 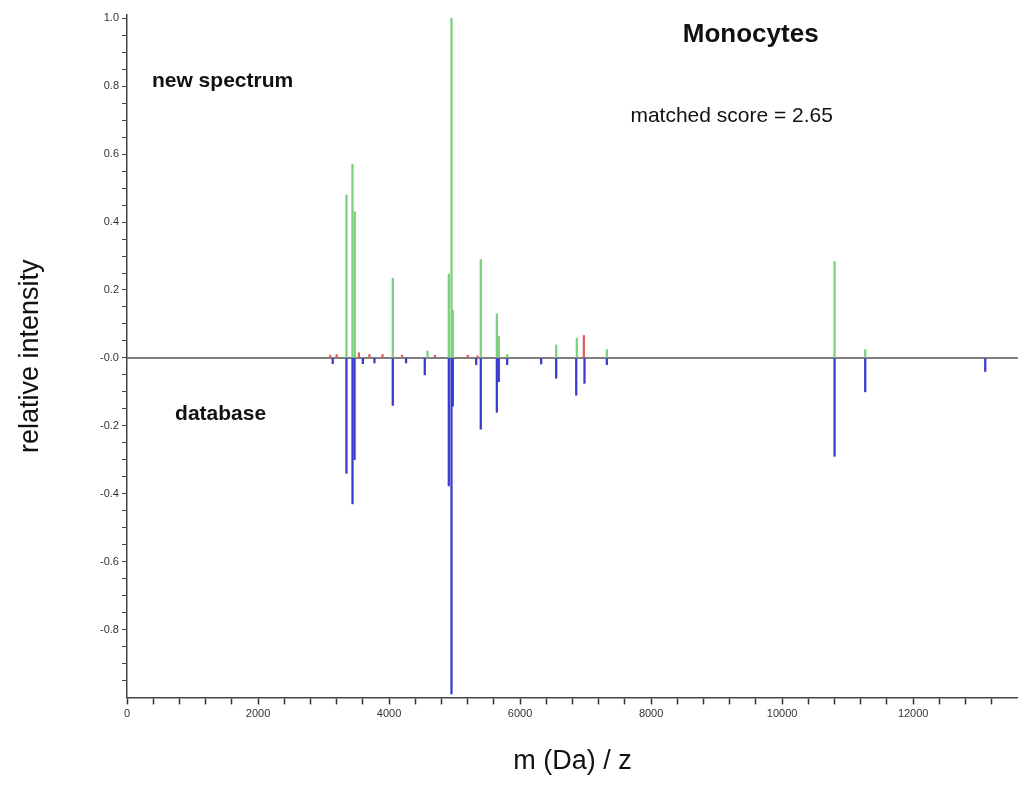 I want to click on x-axis-title: m (Da) / z, so click(x=572, y=760).